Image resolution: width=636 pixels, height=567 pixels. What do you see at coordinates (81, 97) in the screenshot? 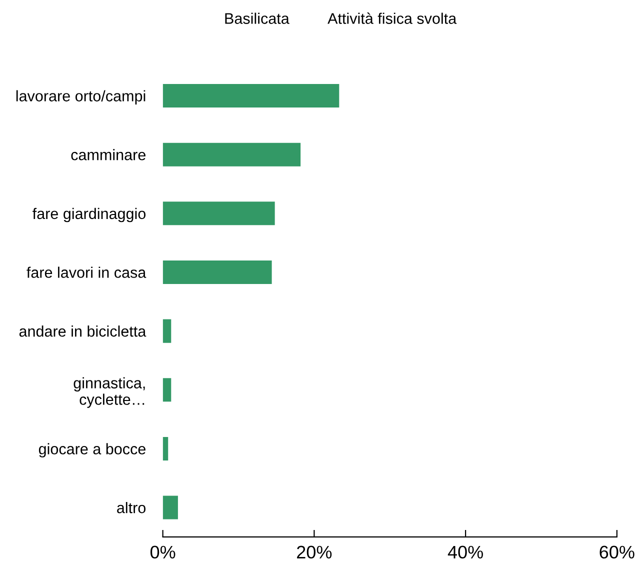
I see `y-tick-label: lavorare orto/campi` at bounding box center [81, 97].